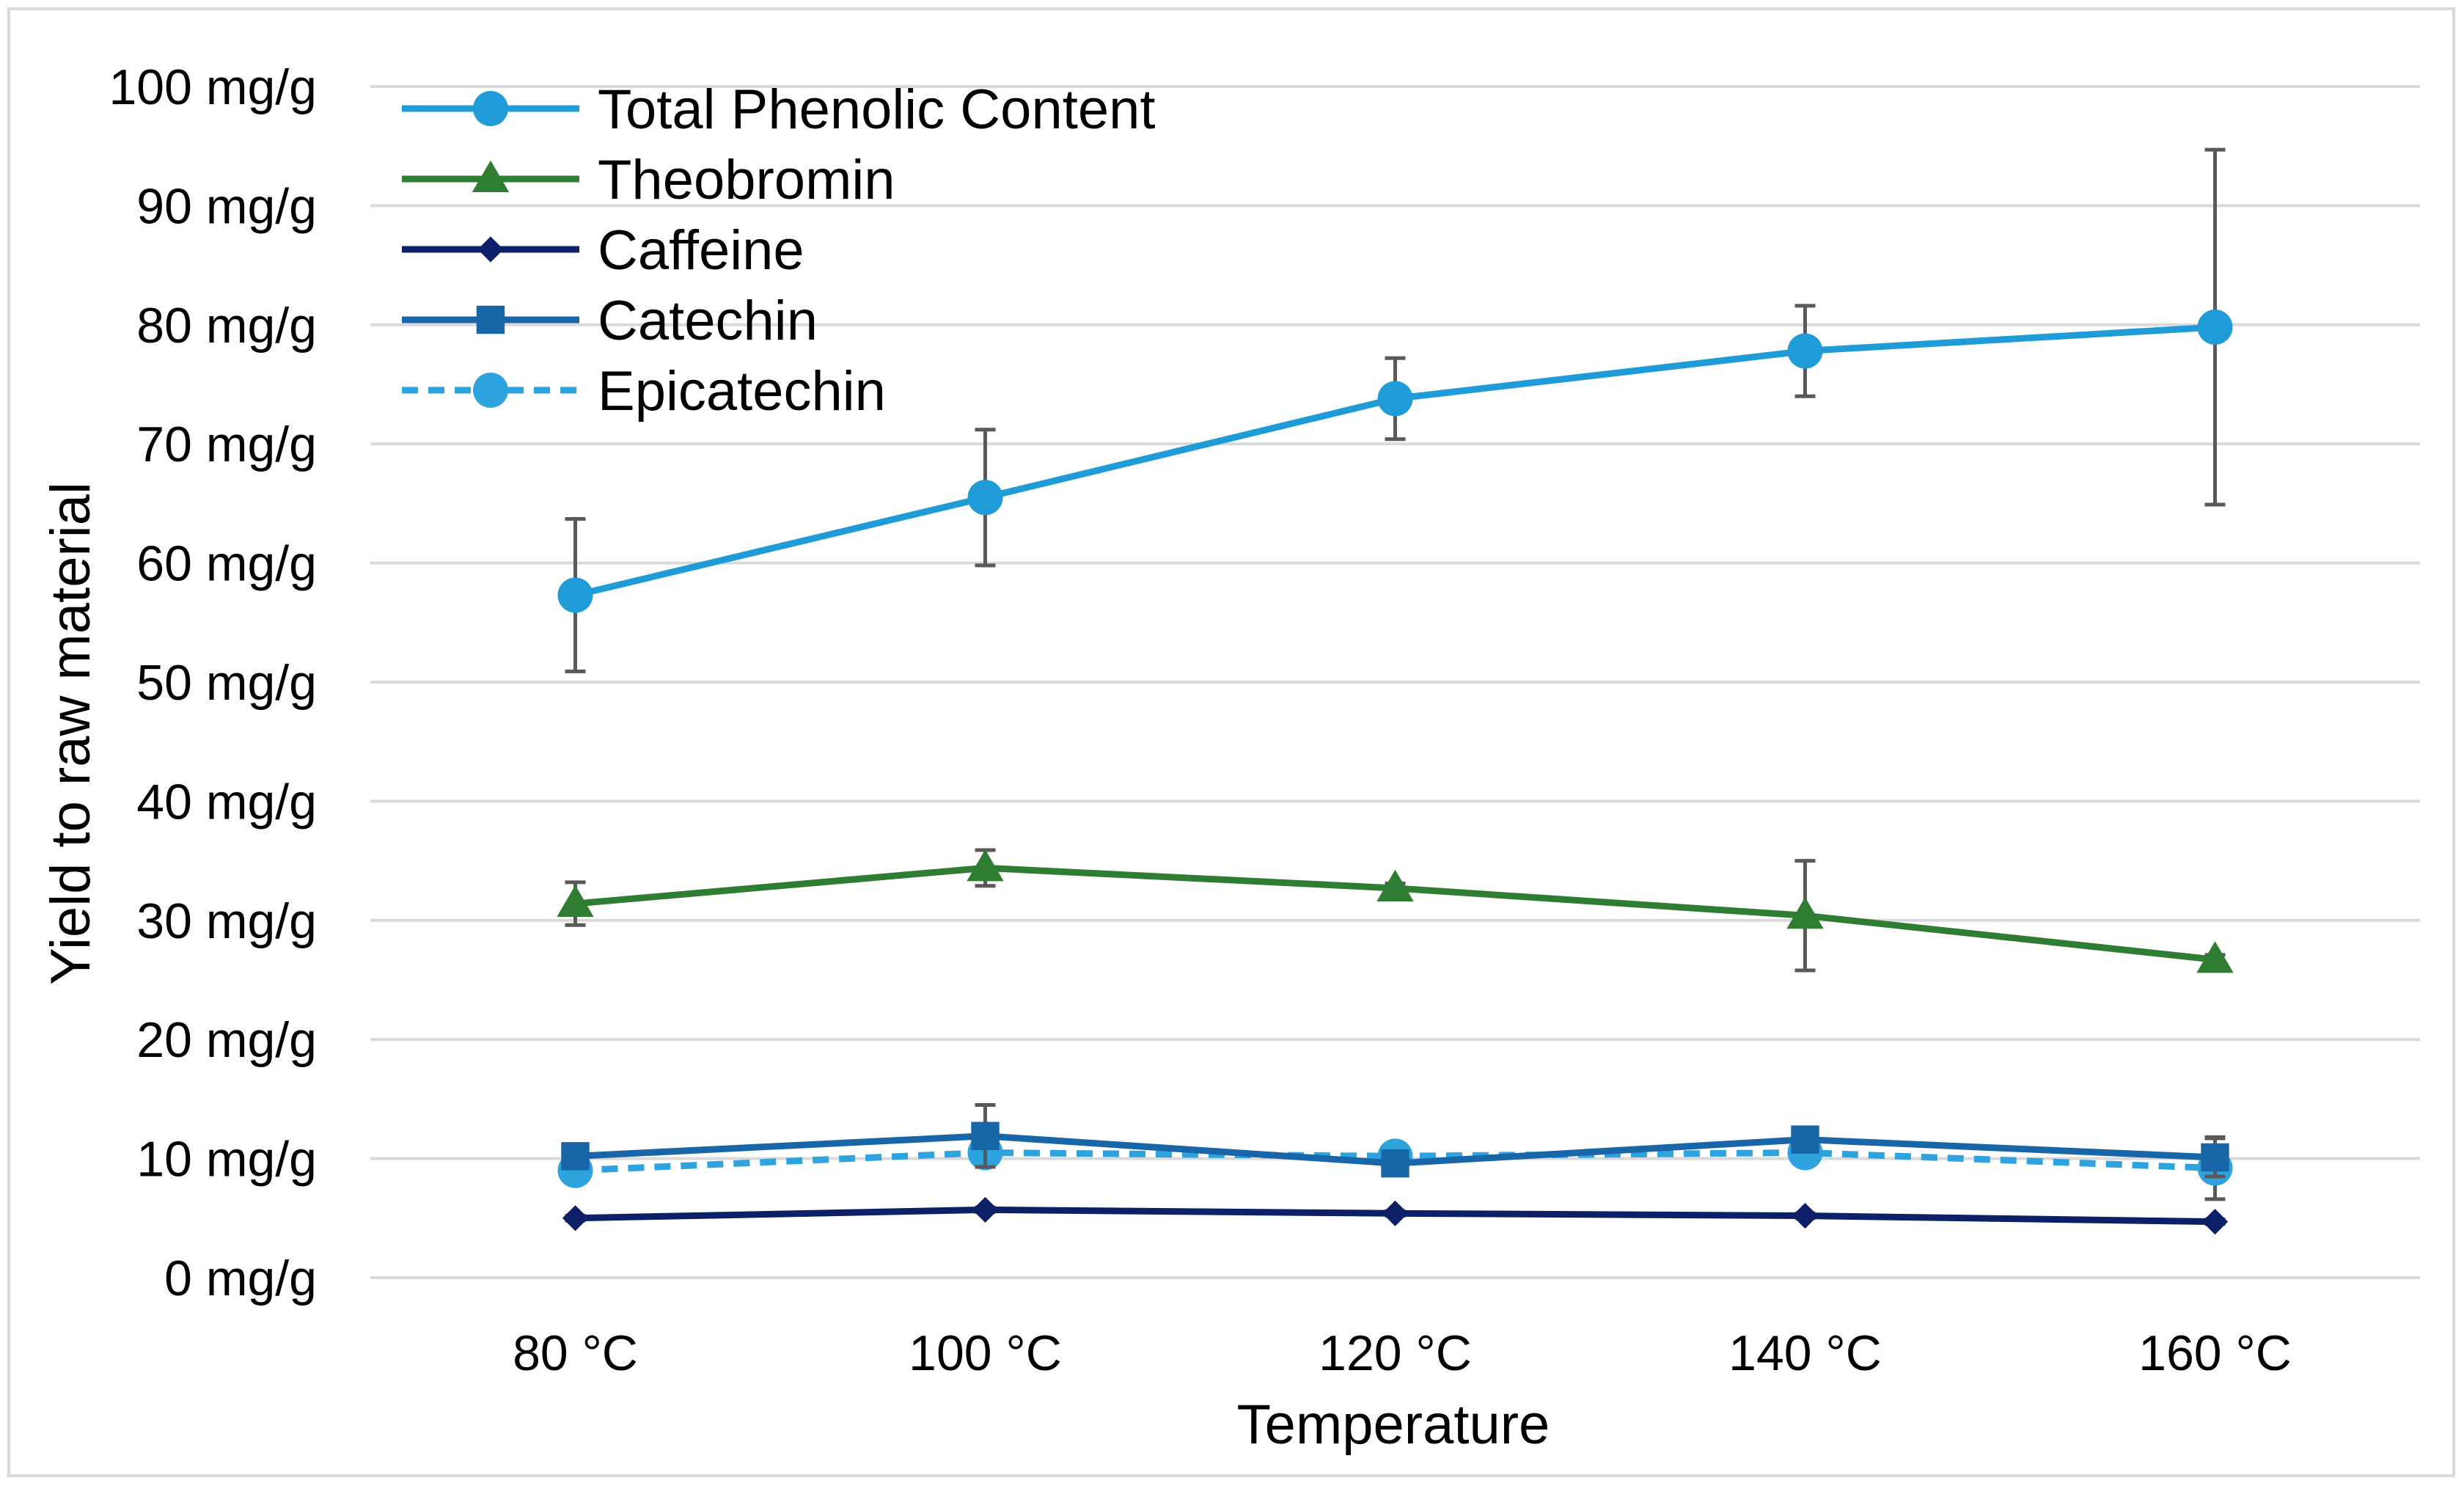  I want to click on legend-item: Catechin, so click(610, 321).